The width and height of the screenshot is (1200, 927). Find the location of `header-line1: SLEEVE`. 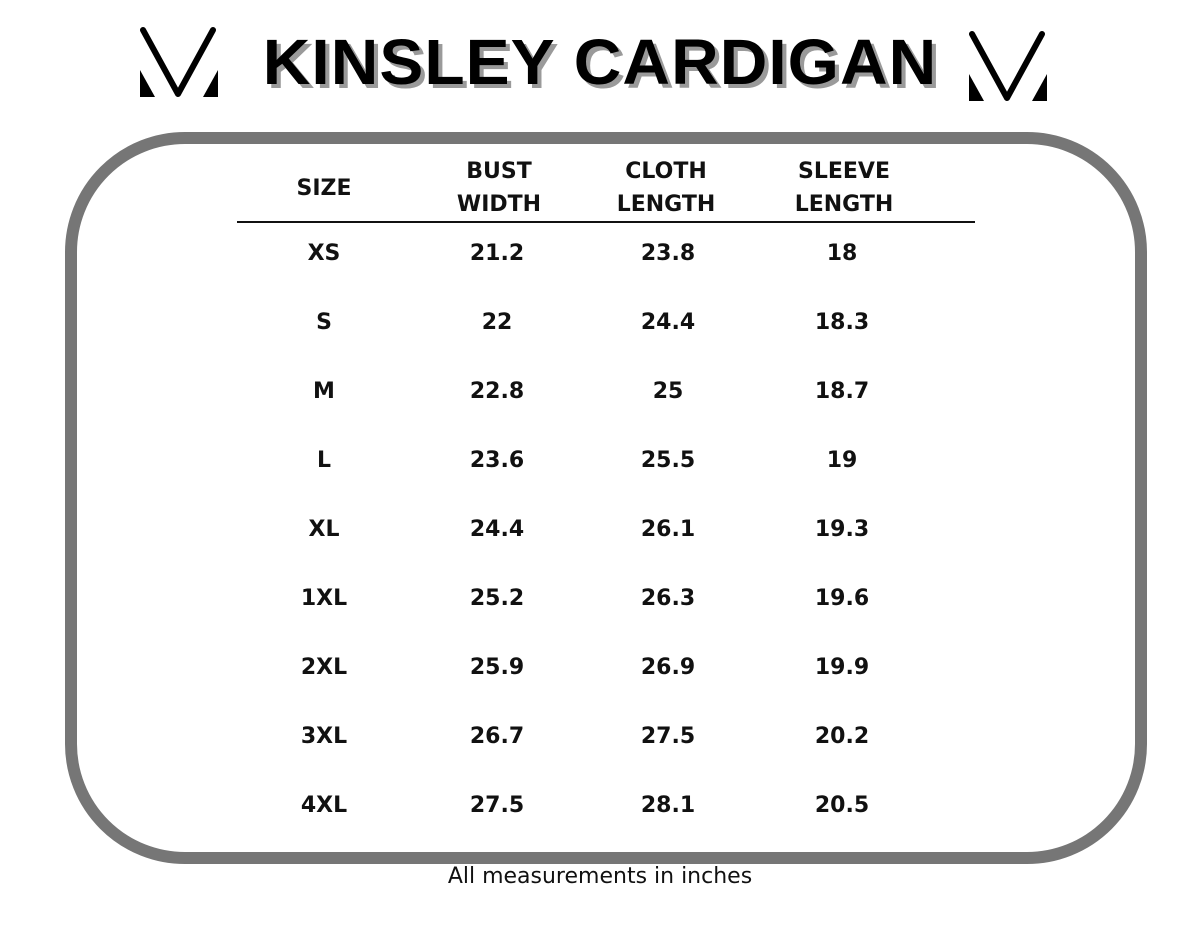

header-line1: SLEEVE is located at coordinates (844, 171).